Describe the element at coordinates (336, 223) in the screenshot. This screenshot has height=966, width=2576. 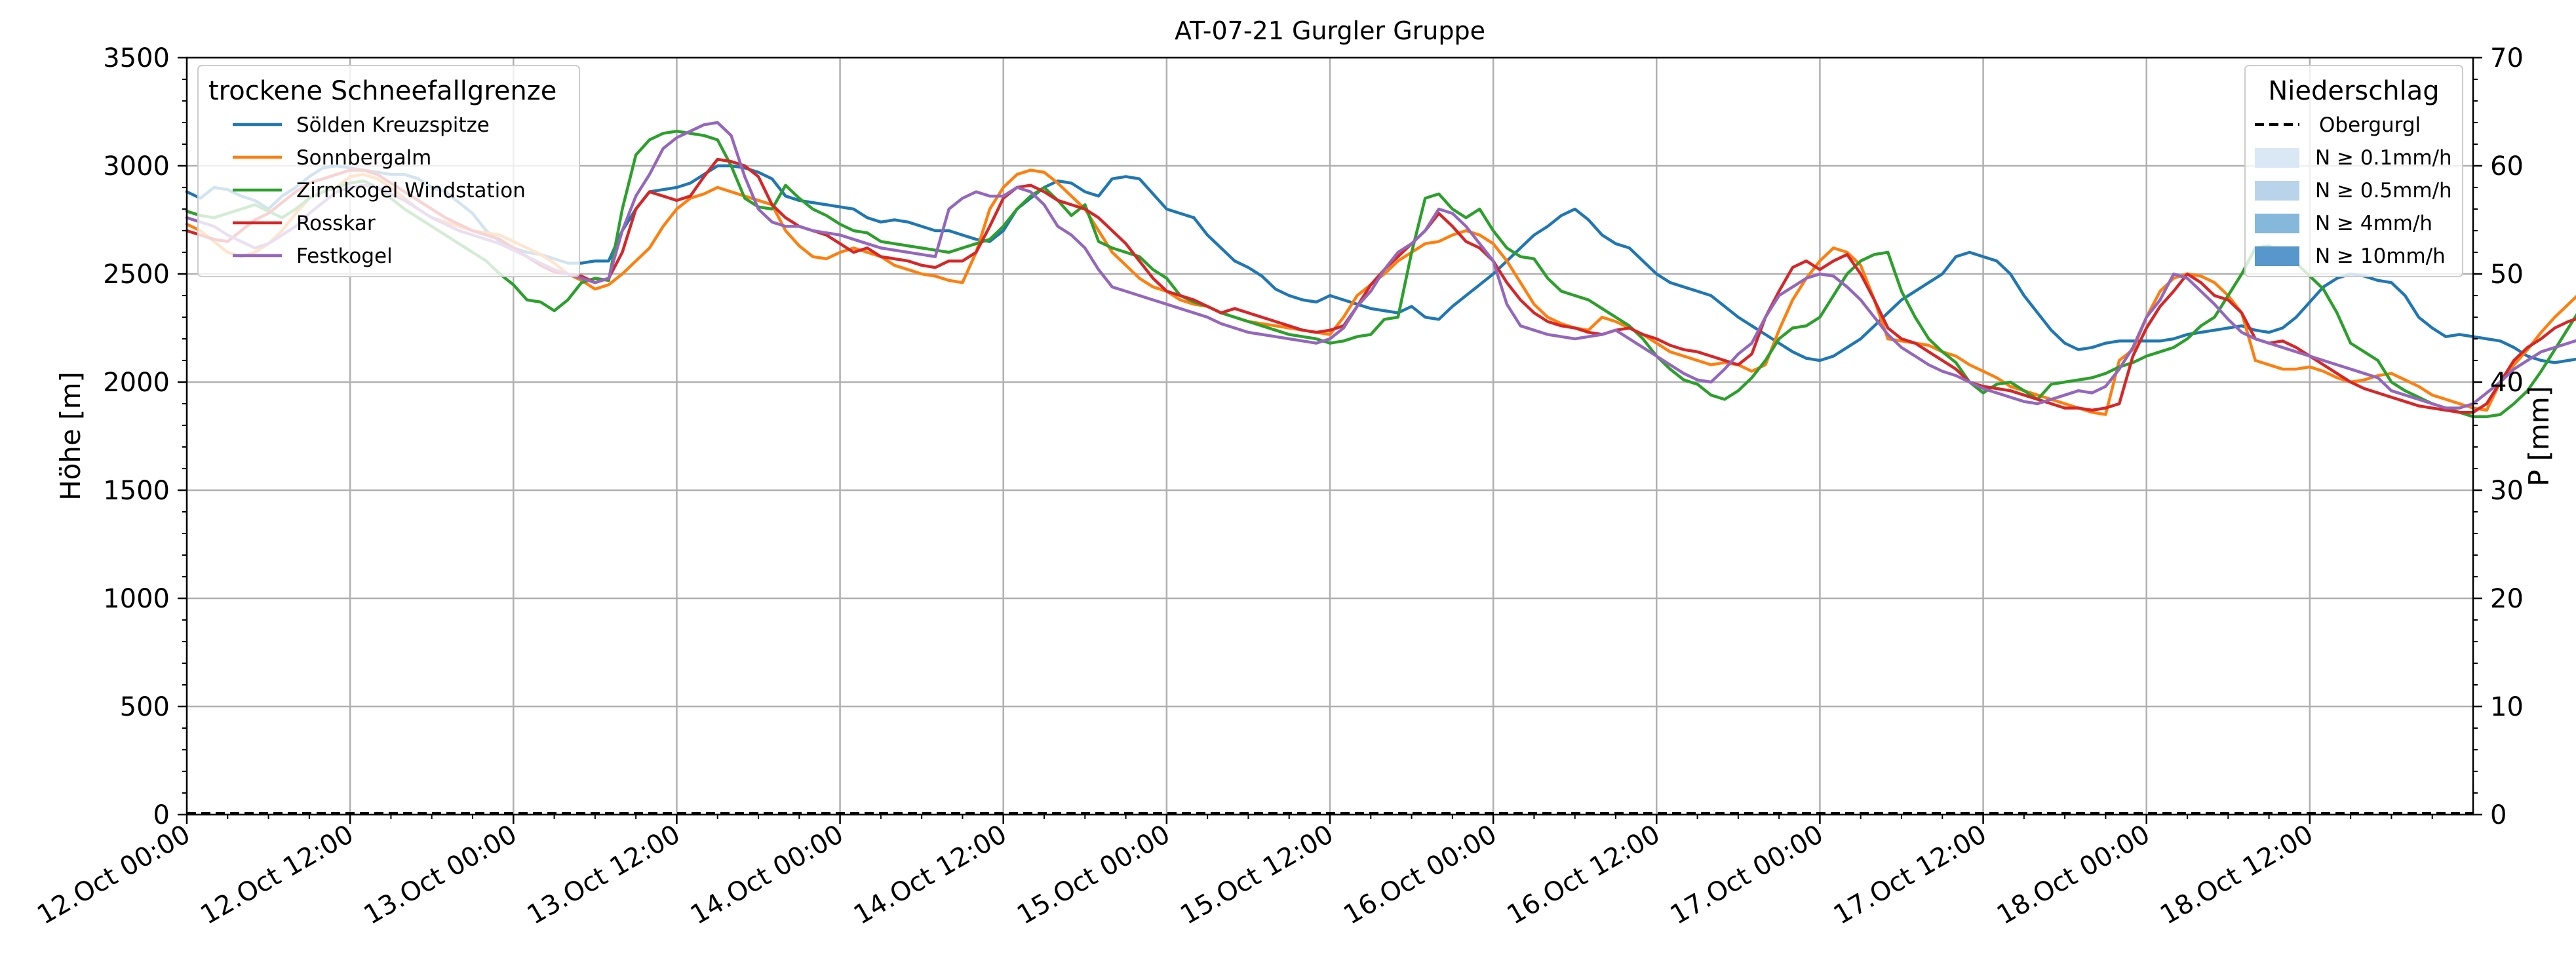
I see `legend-label-4: Rosskar` at that location.